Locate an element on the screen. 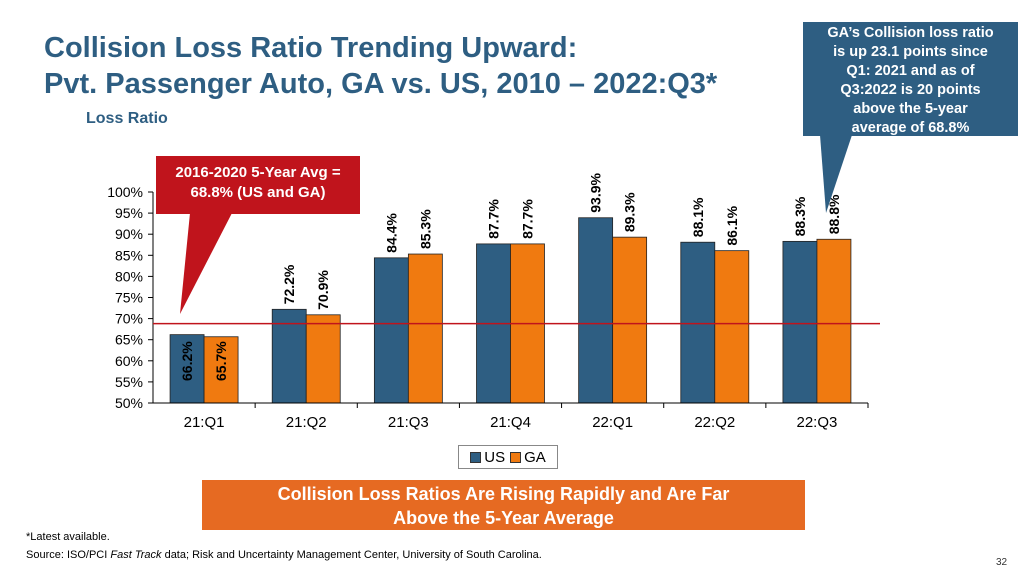  data-label-us: 66.2% is located at coordinates (187, 361).